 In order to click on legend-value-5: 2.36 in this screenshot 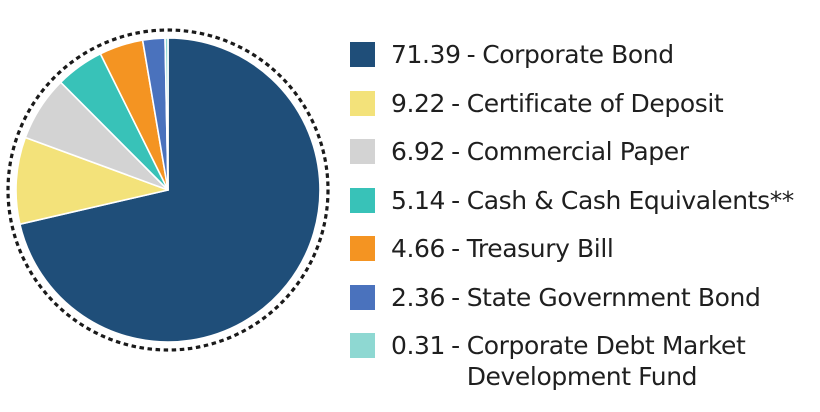, I will do `click(418, 297)`.